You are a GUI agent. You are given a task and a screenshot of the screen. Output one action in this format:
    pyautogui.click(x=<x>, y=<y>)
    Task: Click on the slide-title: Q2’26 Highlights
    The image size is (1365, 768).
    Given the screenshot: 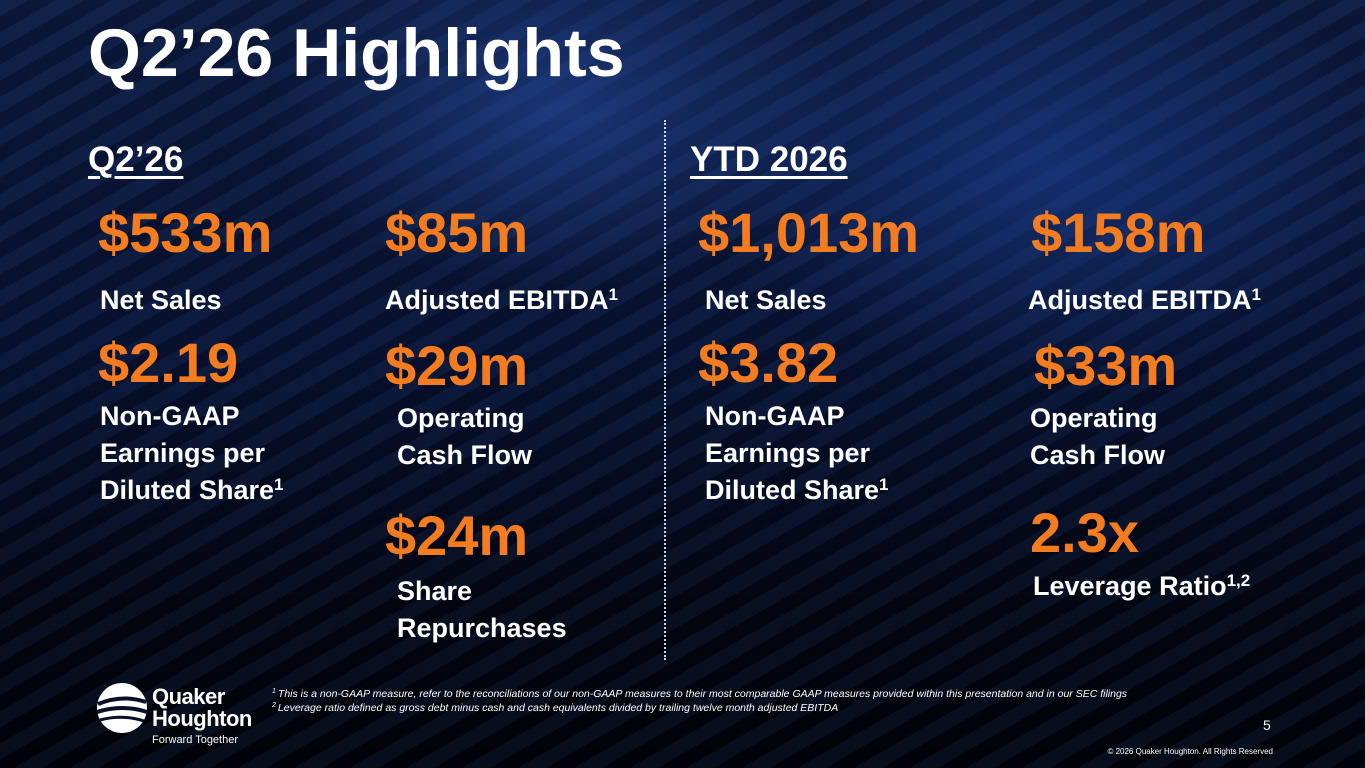 What is the action you would take?
    pyautogui.click(x=356, y=53)
    